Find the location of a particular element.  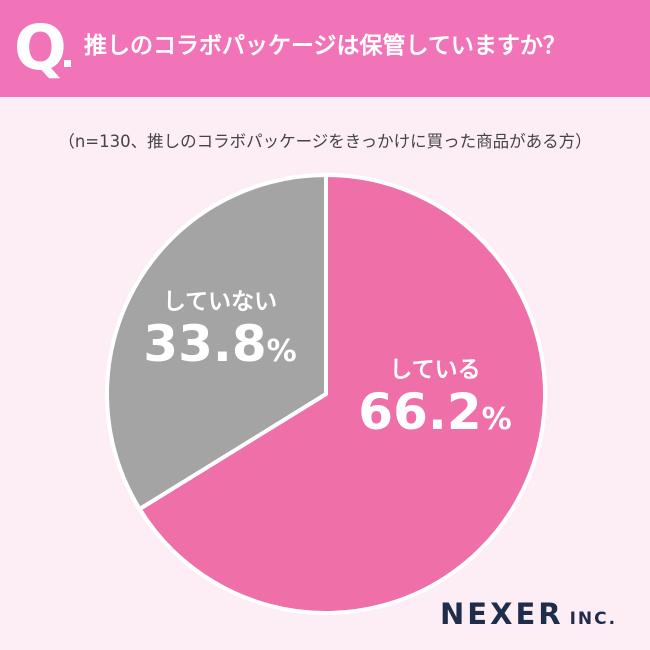

question-text: 推しのコラボパッケージは保管していますか？ is located at coordinates (325, 46).